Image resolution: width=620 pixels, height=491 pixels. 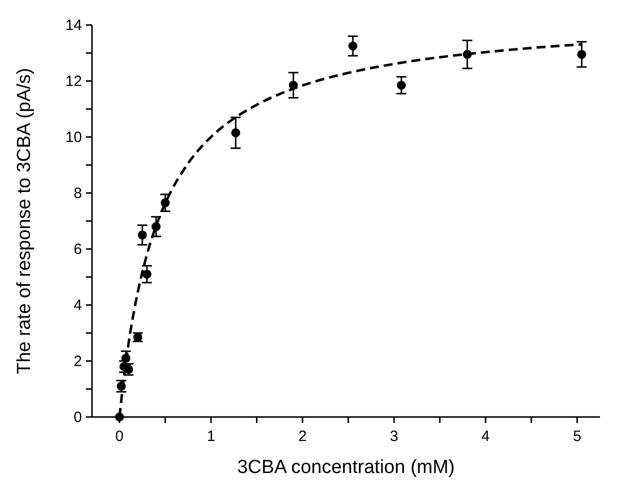 What do you see at coordinates (73, 137) in the screenshot?
I see `y-tick-label: 10` at bounding box center [73, 137].